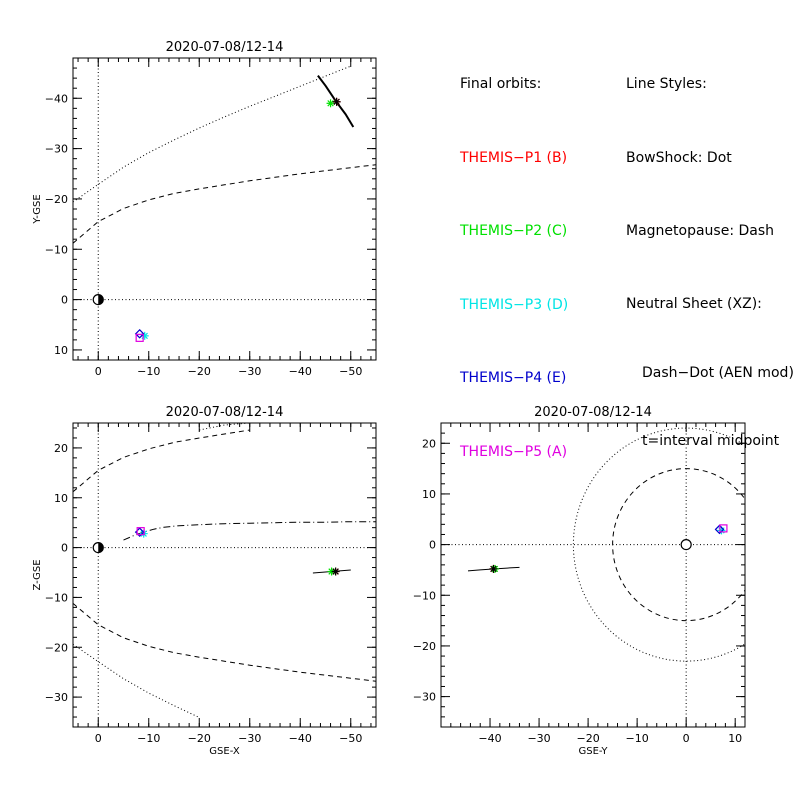  Describe the element at coordinates (56, 98) in the screenshot. I see `y-tick-label: −40` at that location.